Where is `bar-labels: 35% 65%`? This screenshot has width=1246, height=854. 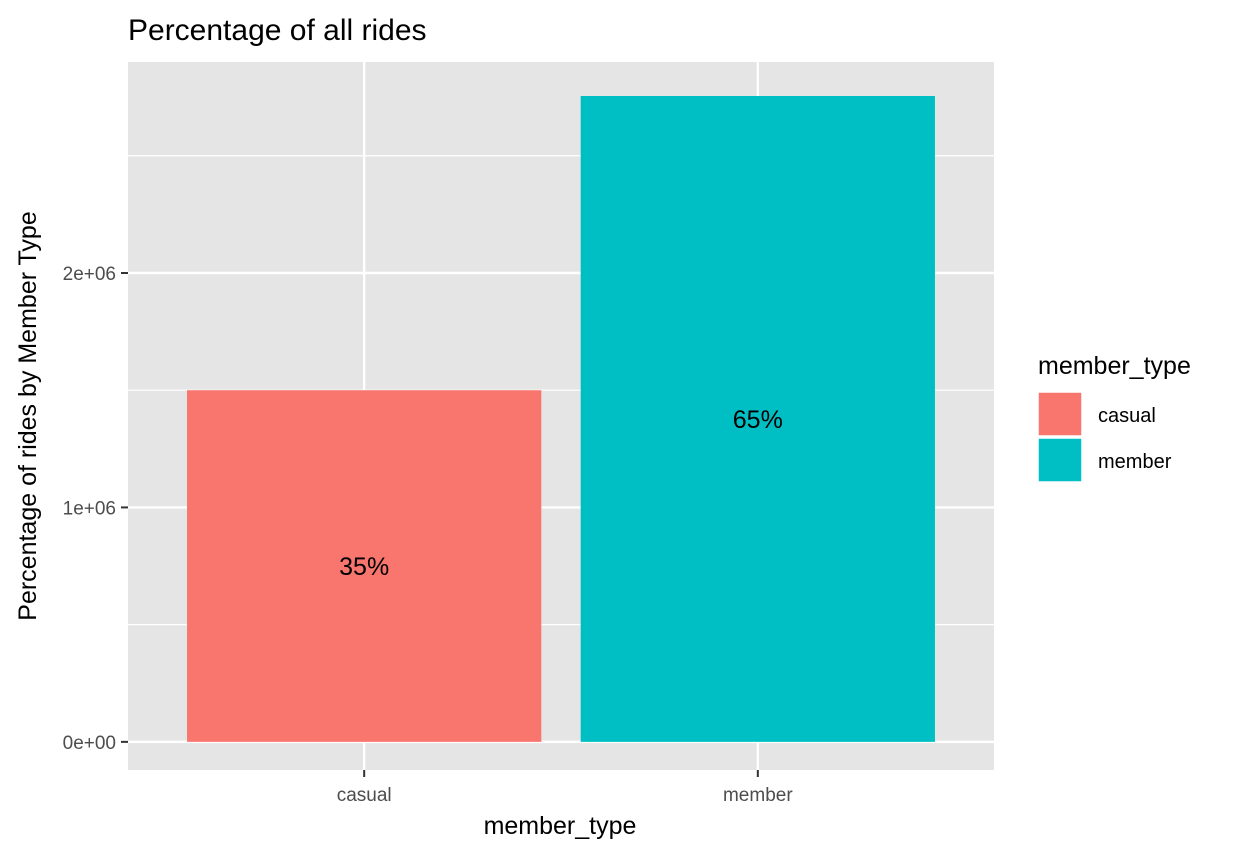 bar-labels: 35% 65% is located at coordinates (561, 493).